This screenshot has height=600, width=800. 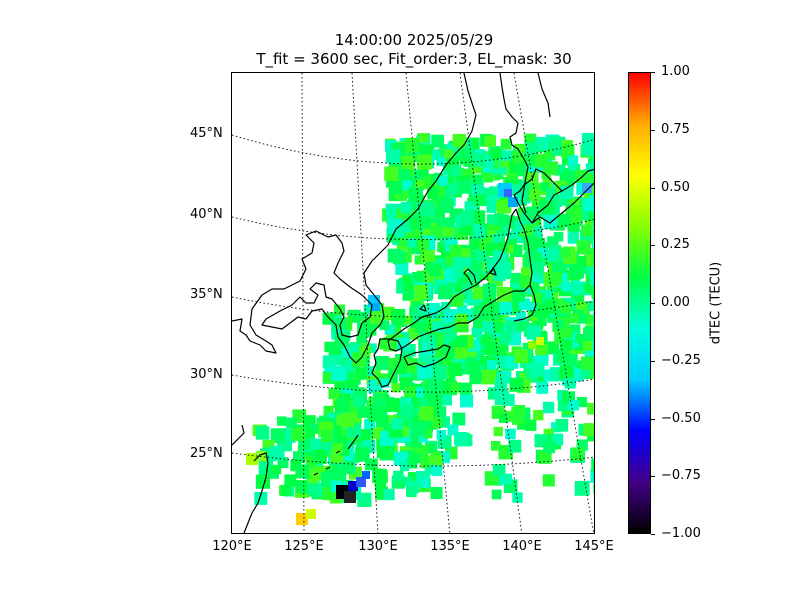 I want to click on colorbar-tick-label: −0.50, so click(x=681, y=418).